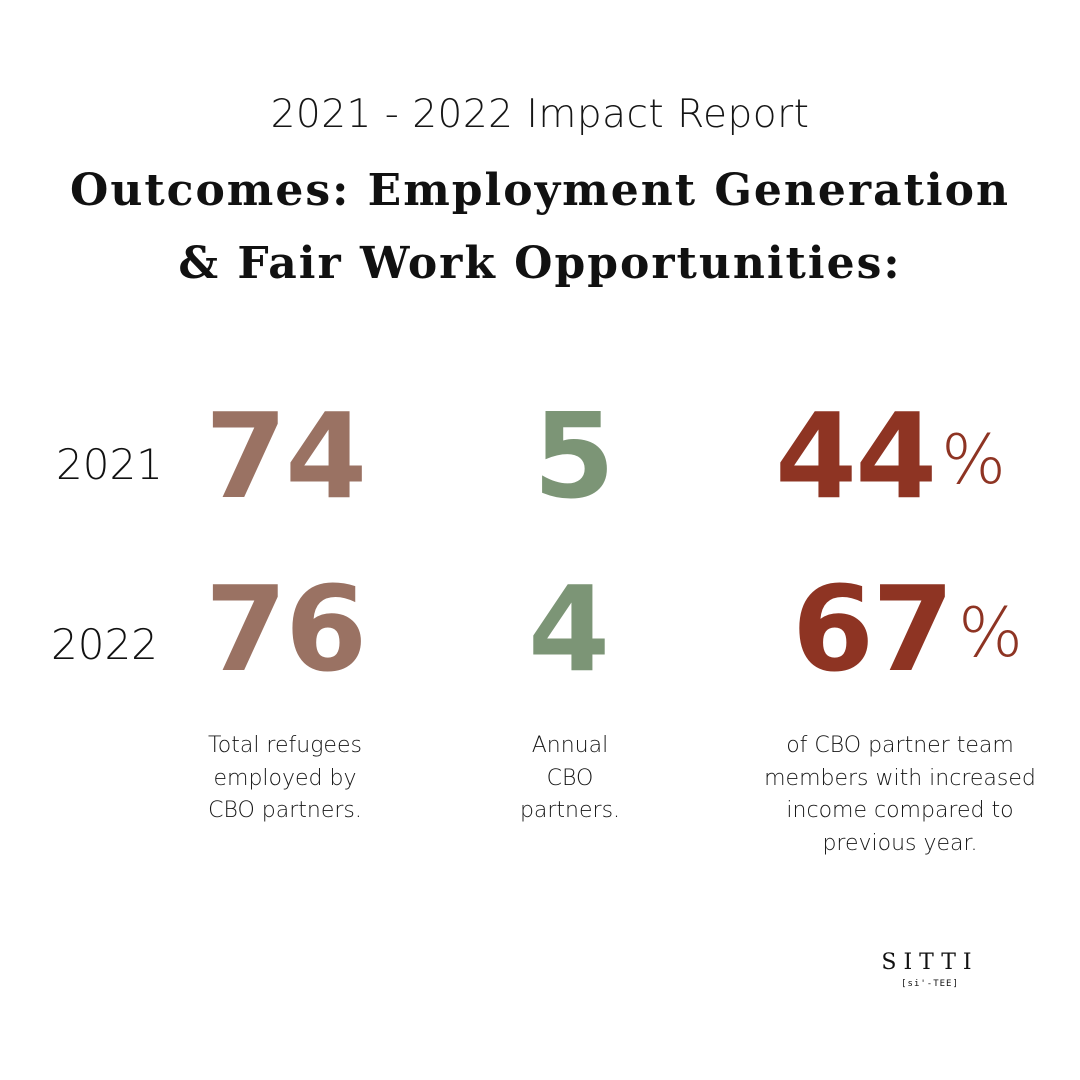 The height and width of the screenshot is (1080, 1080). Describe the element at coordinates (540, 263) in the screenshot. I see `page-title-line-2: & Fair Work Opportunities:` at that location.